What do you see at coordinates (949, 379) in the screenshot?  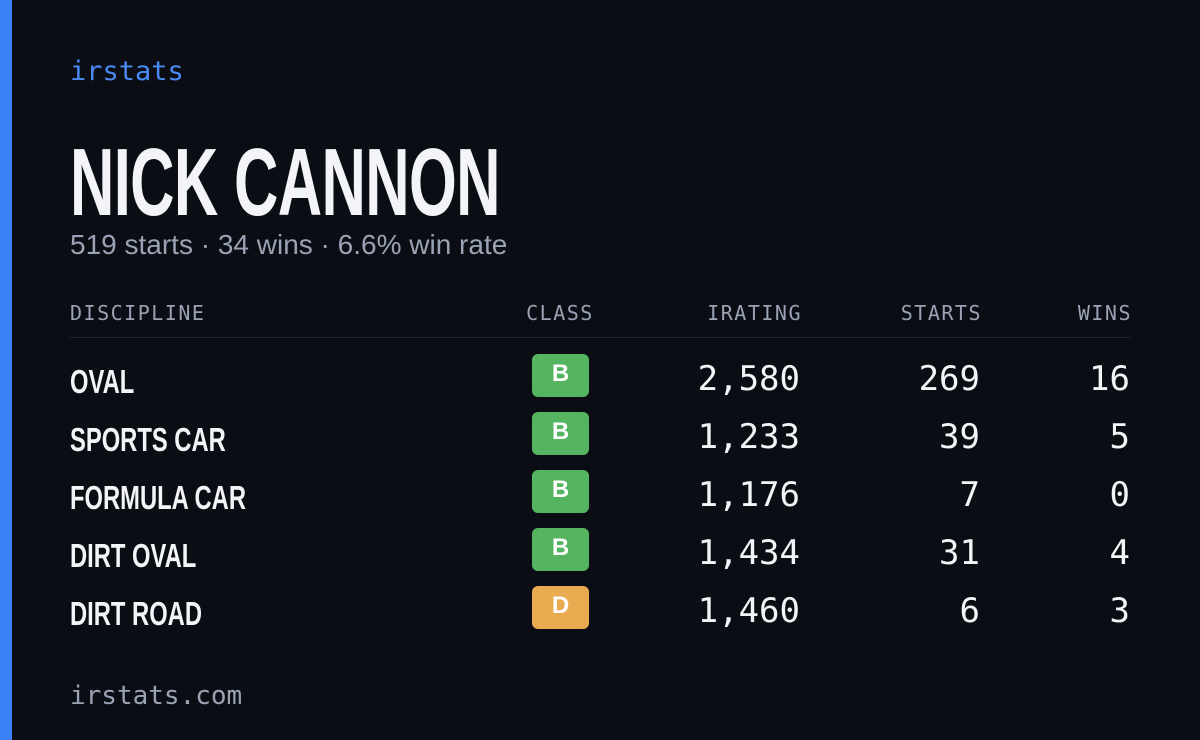 I see `stat-value: 269` at bounding box center [949, 379].